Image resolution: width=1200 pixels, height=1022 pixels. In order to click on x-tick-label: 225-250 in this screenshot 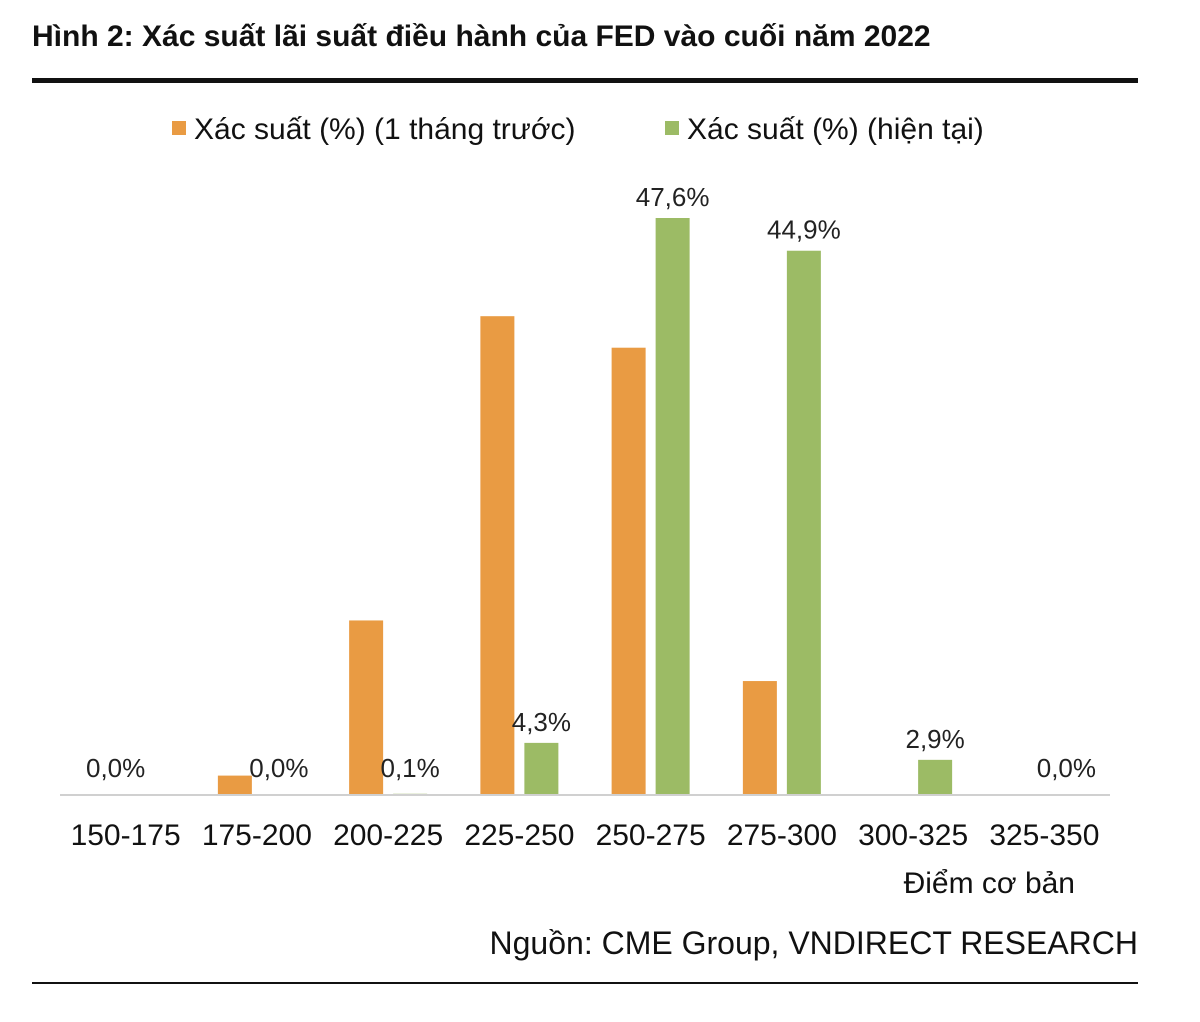, I will do `click(519, 835)`.